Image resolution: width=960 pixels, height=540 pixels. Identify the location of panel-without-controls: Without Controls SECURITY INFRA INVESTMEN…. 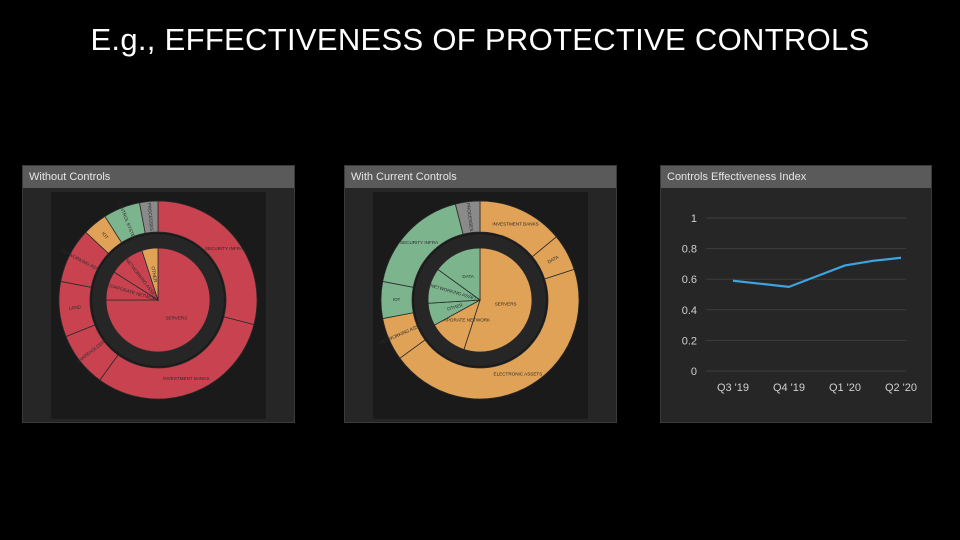
(158, 294).